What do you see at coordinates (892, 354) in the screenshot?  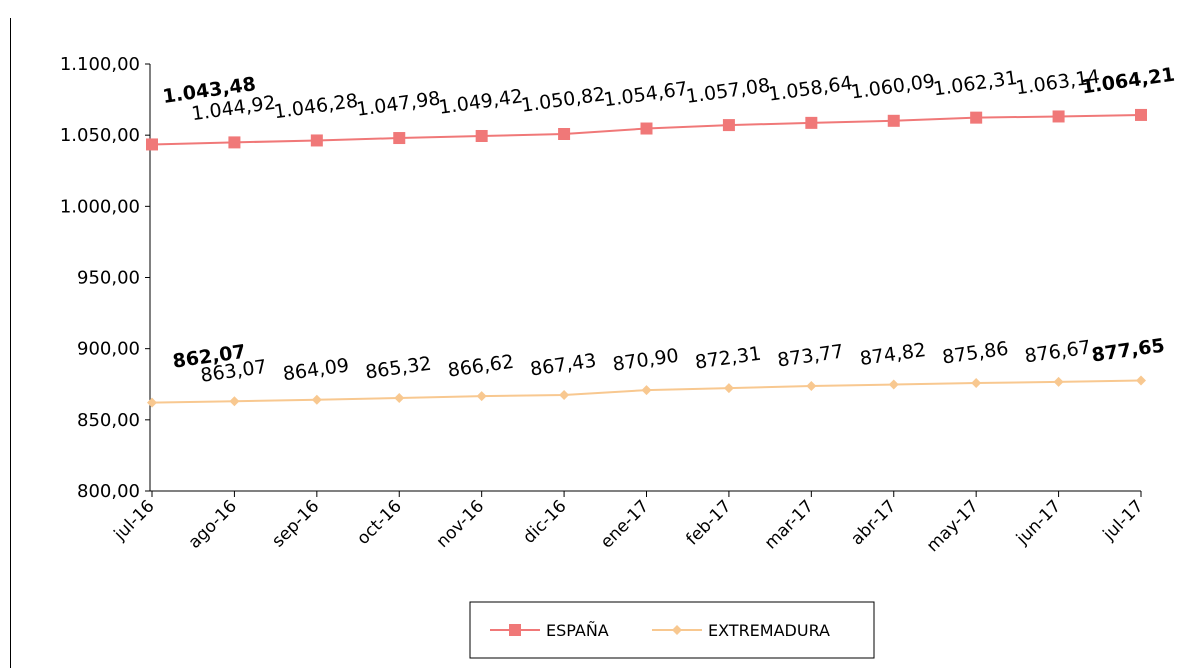 I see `data-label: 874,82` at bounding box center [892, 354].